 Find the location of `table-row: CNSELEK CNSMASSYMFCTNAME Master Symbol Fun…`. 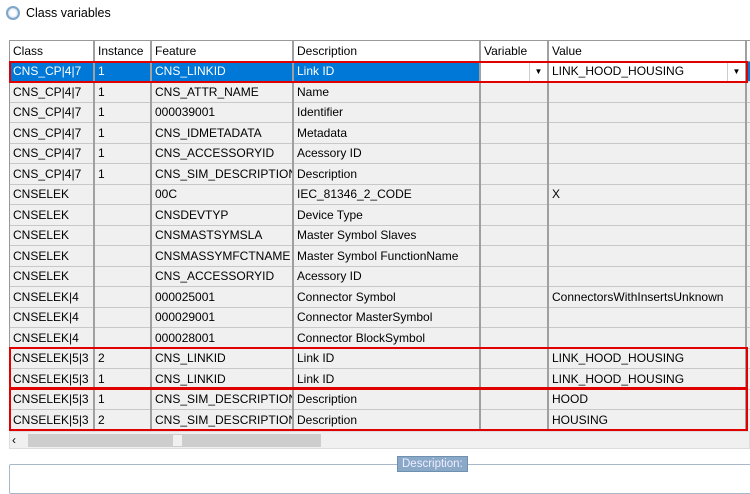

table-row: CNSELEK CNSMASSYMFCTNAME Master Symbol Fun… is located at coordinates (380, 256).